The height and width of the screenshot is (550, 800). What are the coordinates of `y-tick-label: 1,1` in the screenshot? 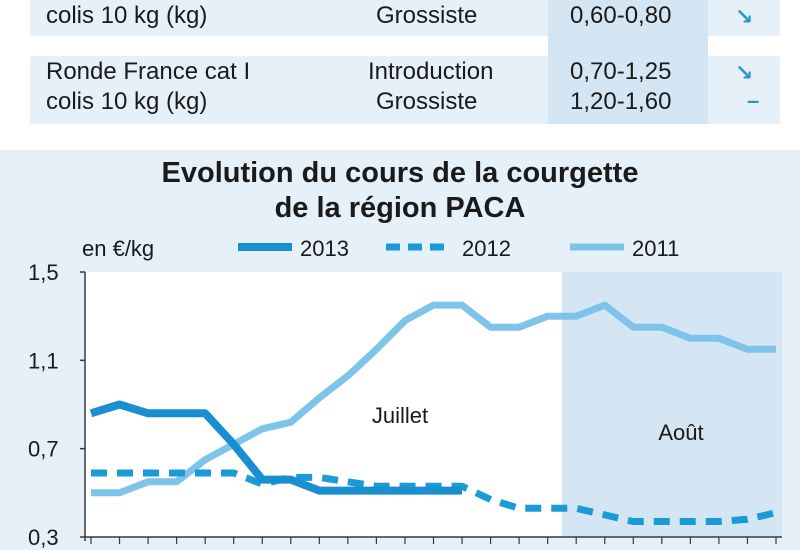 It's located at (43, 360).